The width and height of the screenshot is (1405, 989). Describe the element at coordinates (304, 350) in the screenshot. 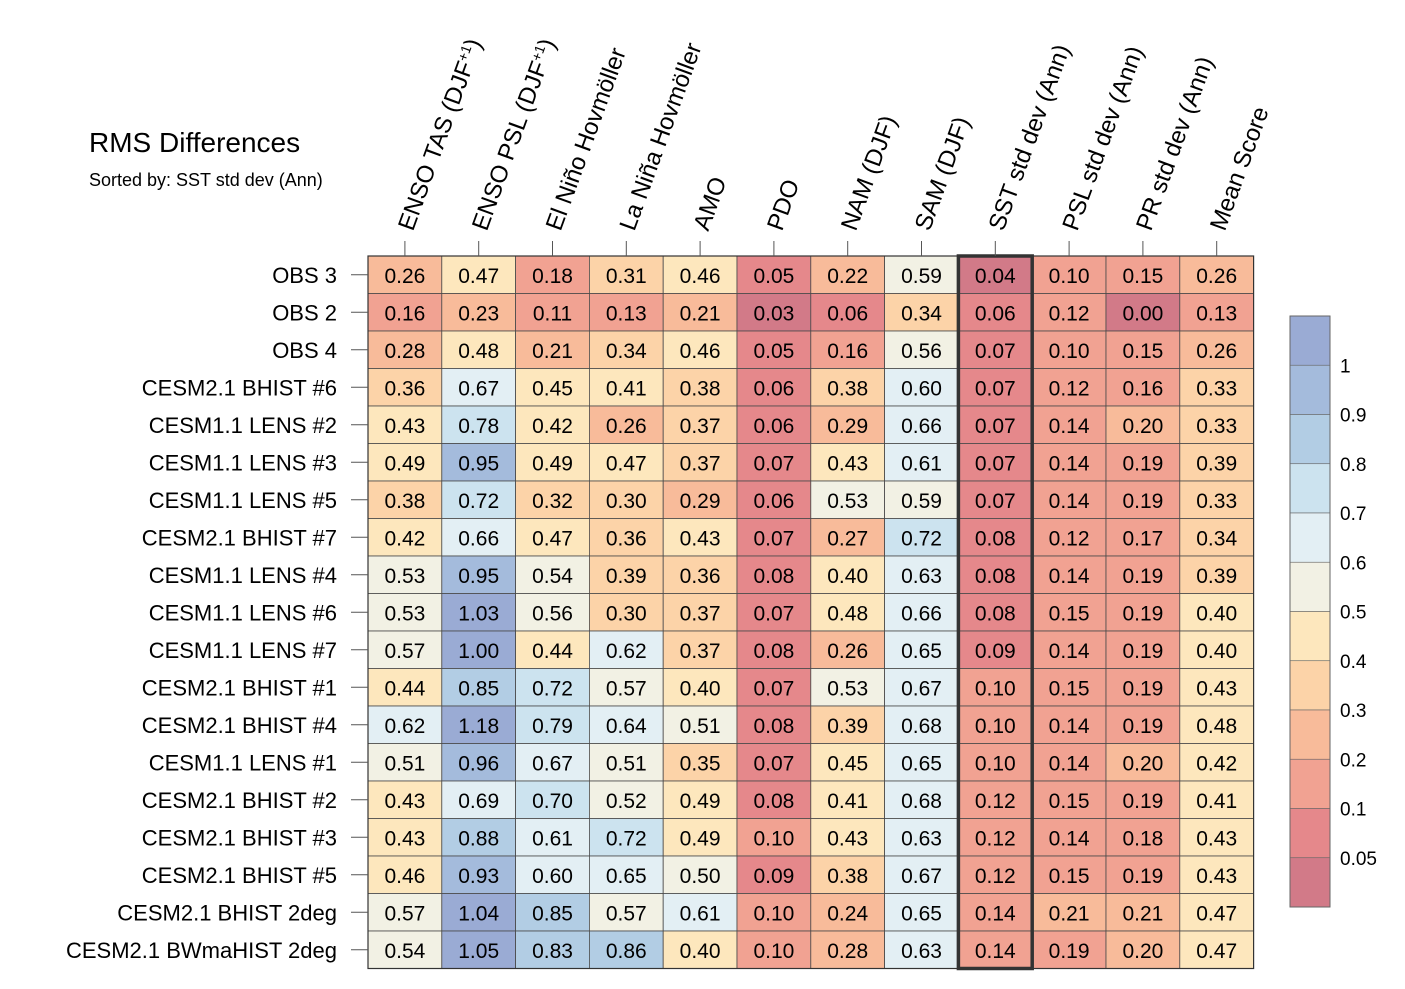

I see `row-label: OBS 4` at that location.